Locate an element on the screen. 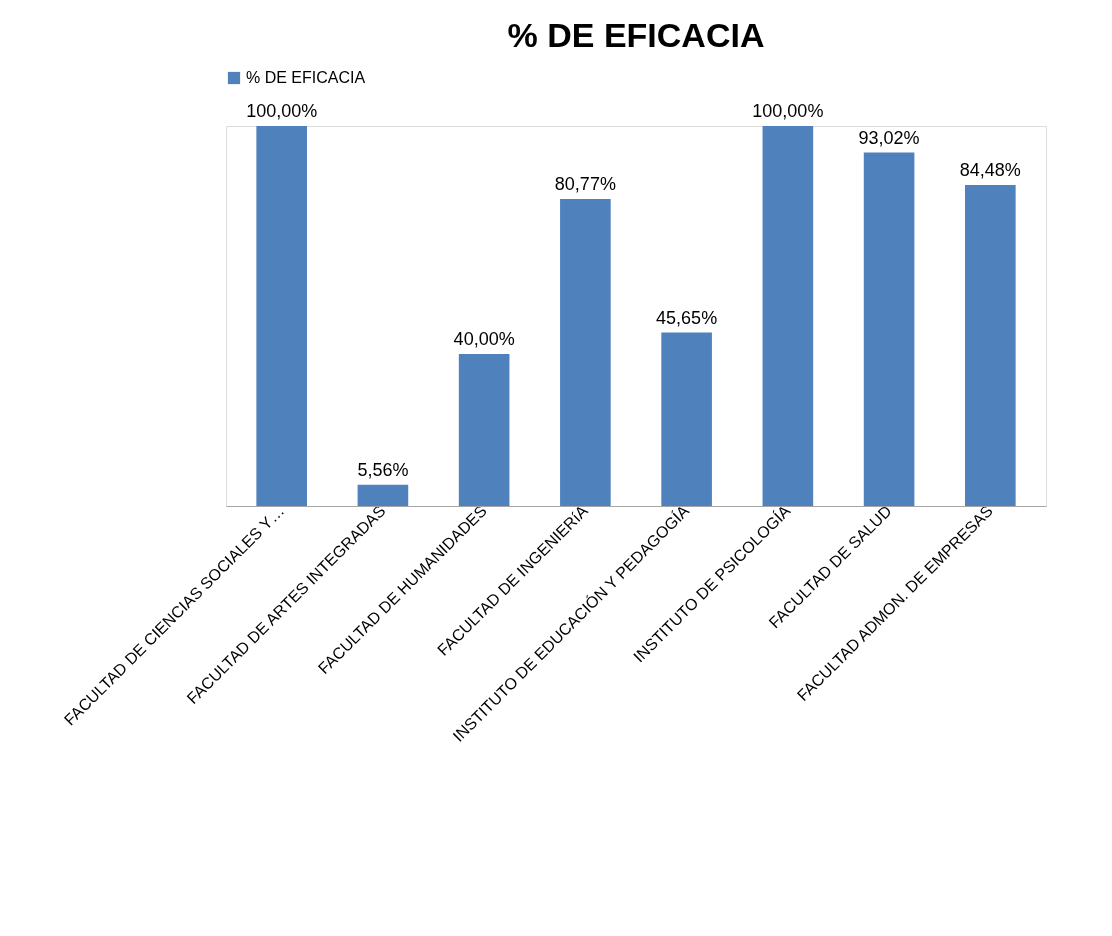  data-label: 5,56% is located at coordinates (383, 469).